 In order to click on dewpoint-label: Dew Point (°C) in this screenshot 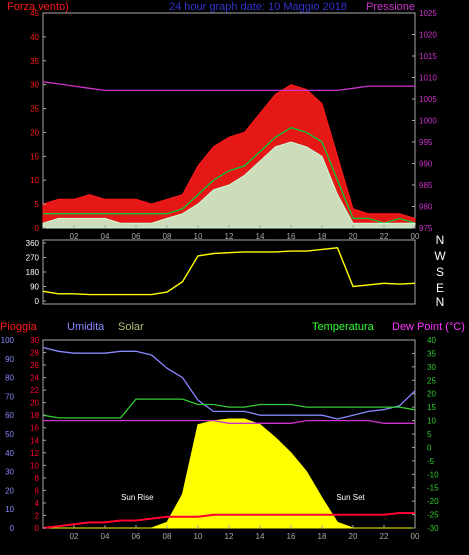, I will do `click(428, 327)`.